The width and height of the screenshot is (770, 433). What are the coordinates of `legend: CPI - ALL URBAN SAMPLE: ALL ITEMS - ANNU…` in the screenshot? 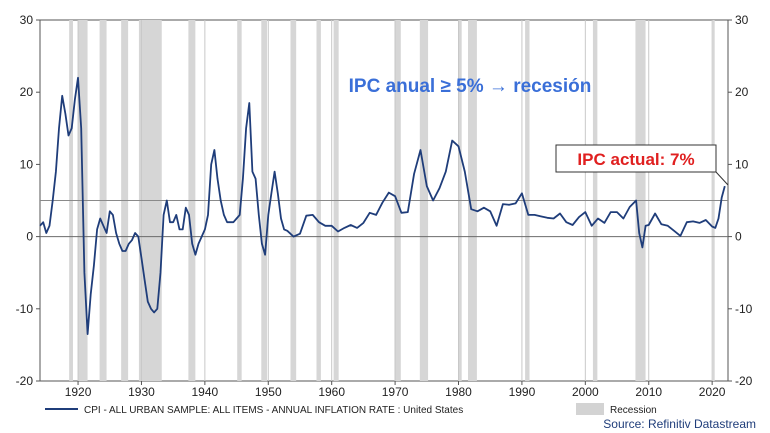 It's located at (351, 409).